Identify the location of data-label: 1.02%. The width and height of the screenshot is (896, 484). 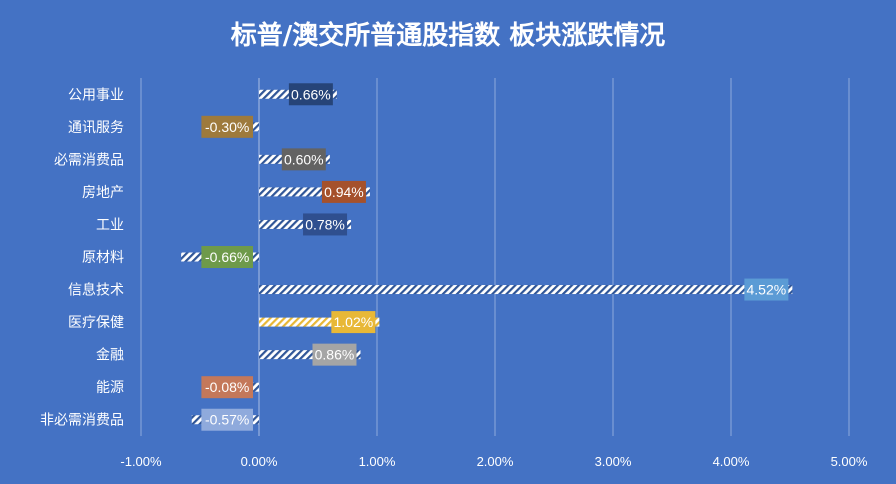
(354, 322).